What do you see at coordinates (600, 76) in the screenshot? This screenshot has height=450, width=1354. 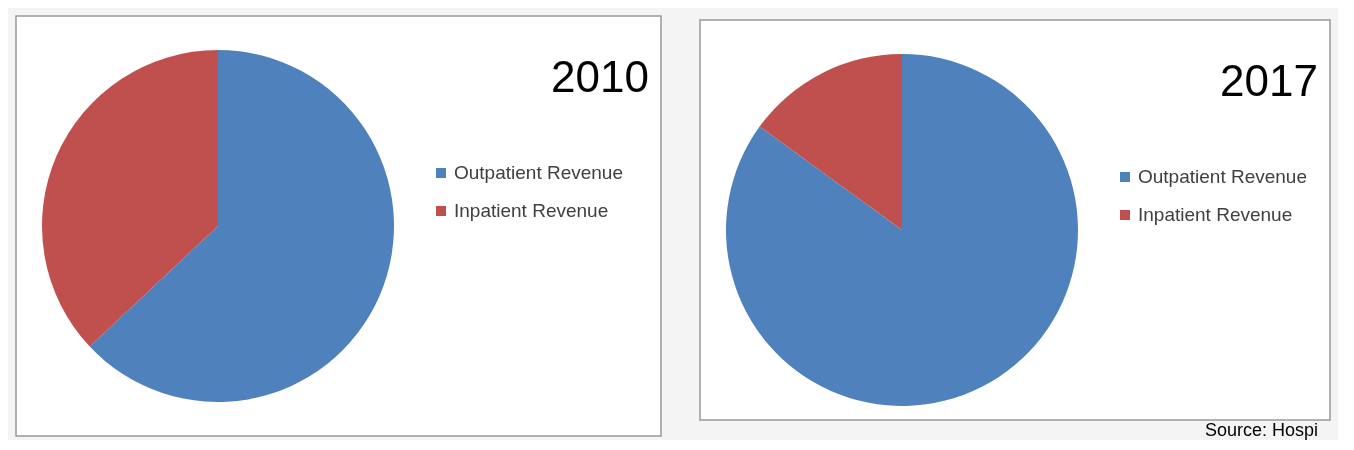 I see `chart-title: 2010` at bounding box center [600, 76].